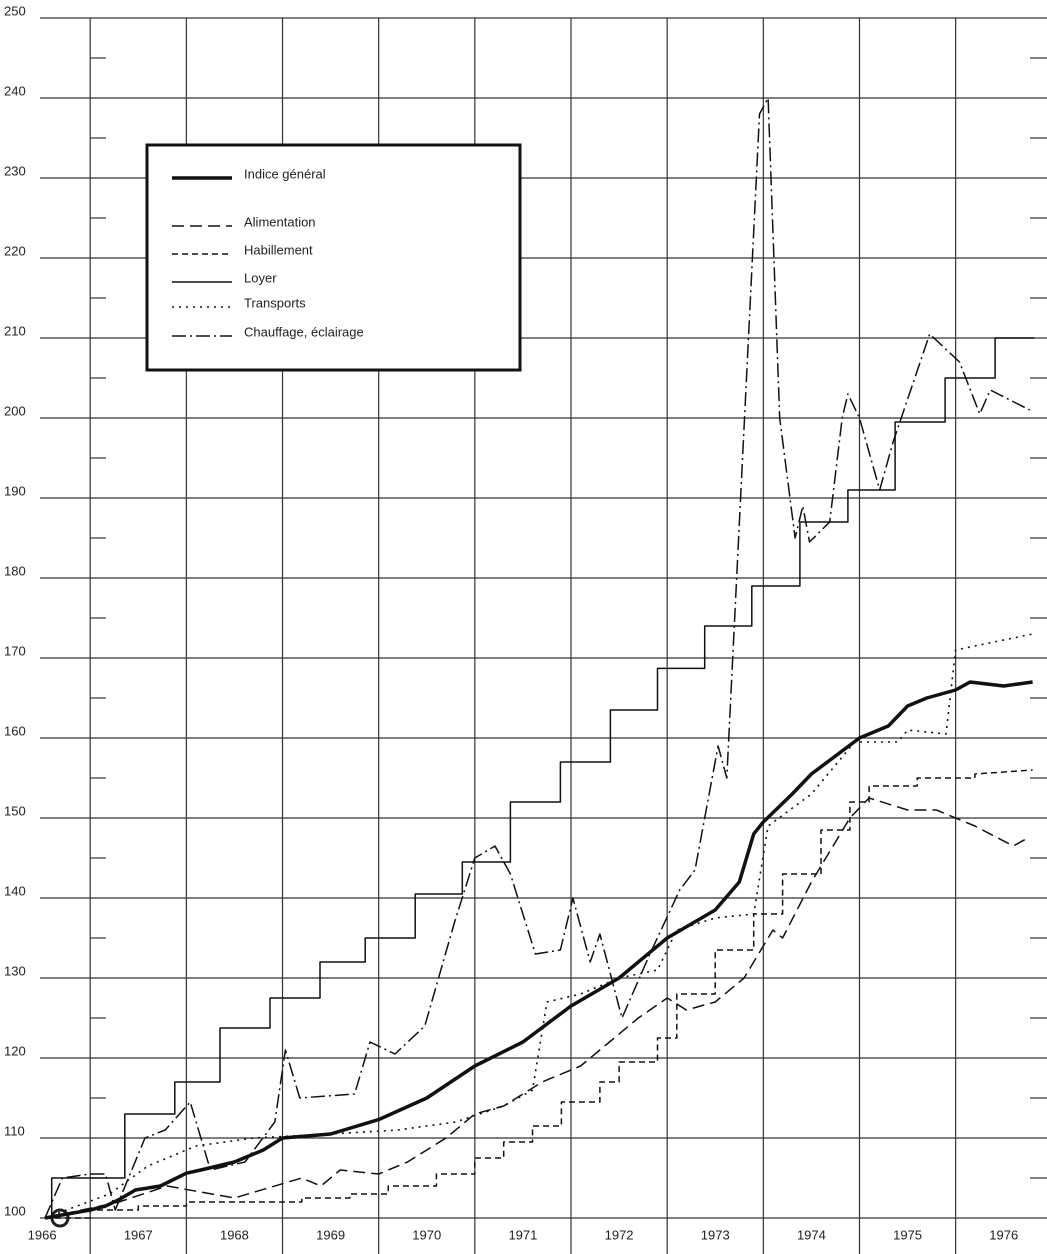 The height and width of the screenshot is (1254, 1047). Describe the element at coordinates (15, 570) in the screenshot. I see `y-tick-label: 180` at that location.